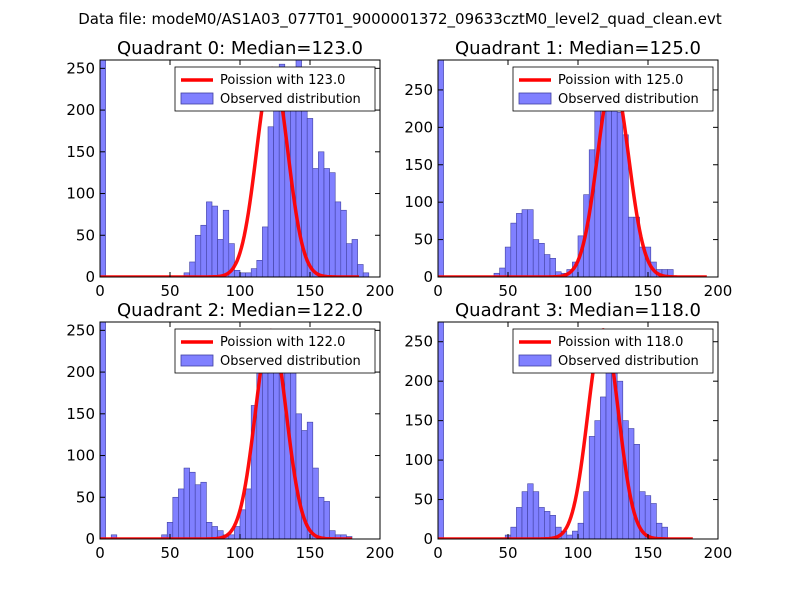 This screenshot has height=600, width=800. I want to click on quadrant-1-title: Quadrant 1: Median=125.0, so click(578, 48).